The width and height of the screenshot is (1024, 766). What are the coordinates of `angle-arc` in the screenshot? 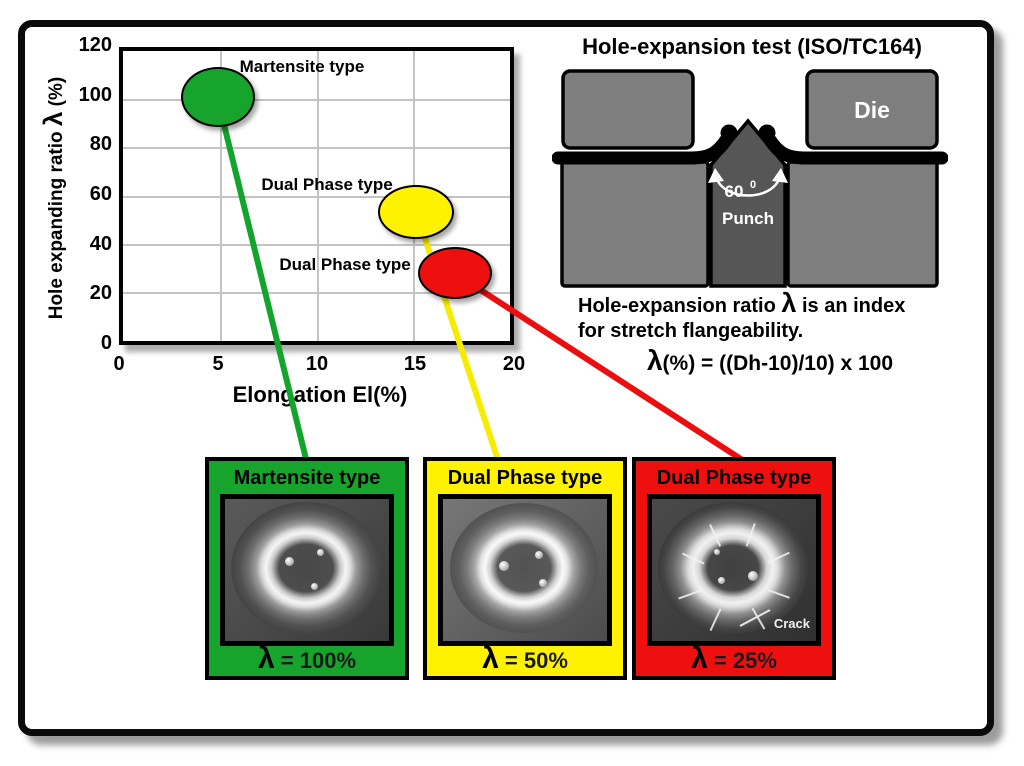 It's located at (748, 186).